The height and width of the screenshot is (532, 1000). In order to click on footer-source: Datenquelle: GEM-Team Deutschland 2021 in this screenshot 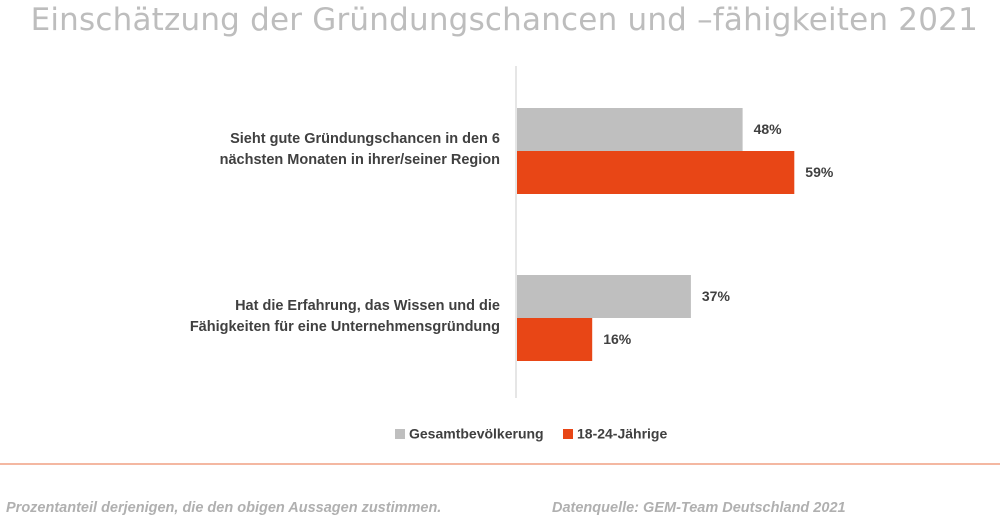, I will do `click(699, 508)`.